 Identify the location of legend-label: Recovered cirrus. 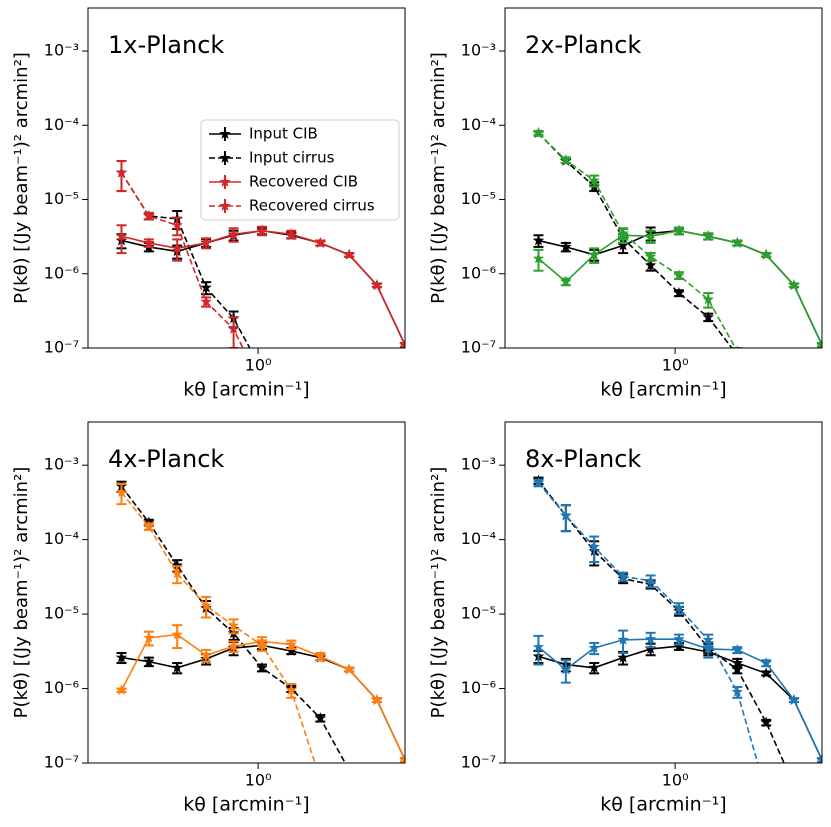
(312, 206).